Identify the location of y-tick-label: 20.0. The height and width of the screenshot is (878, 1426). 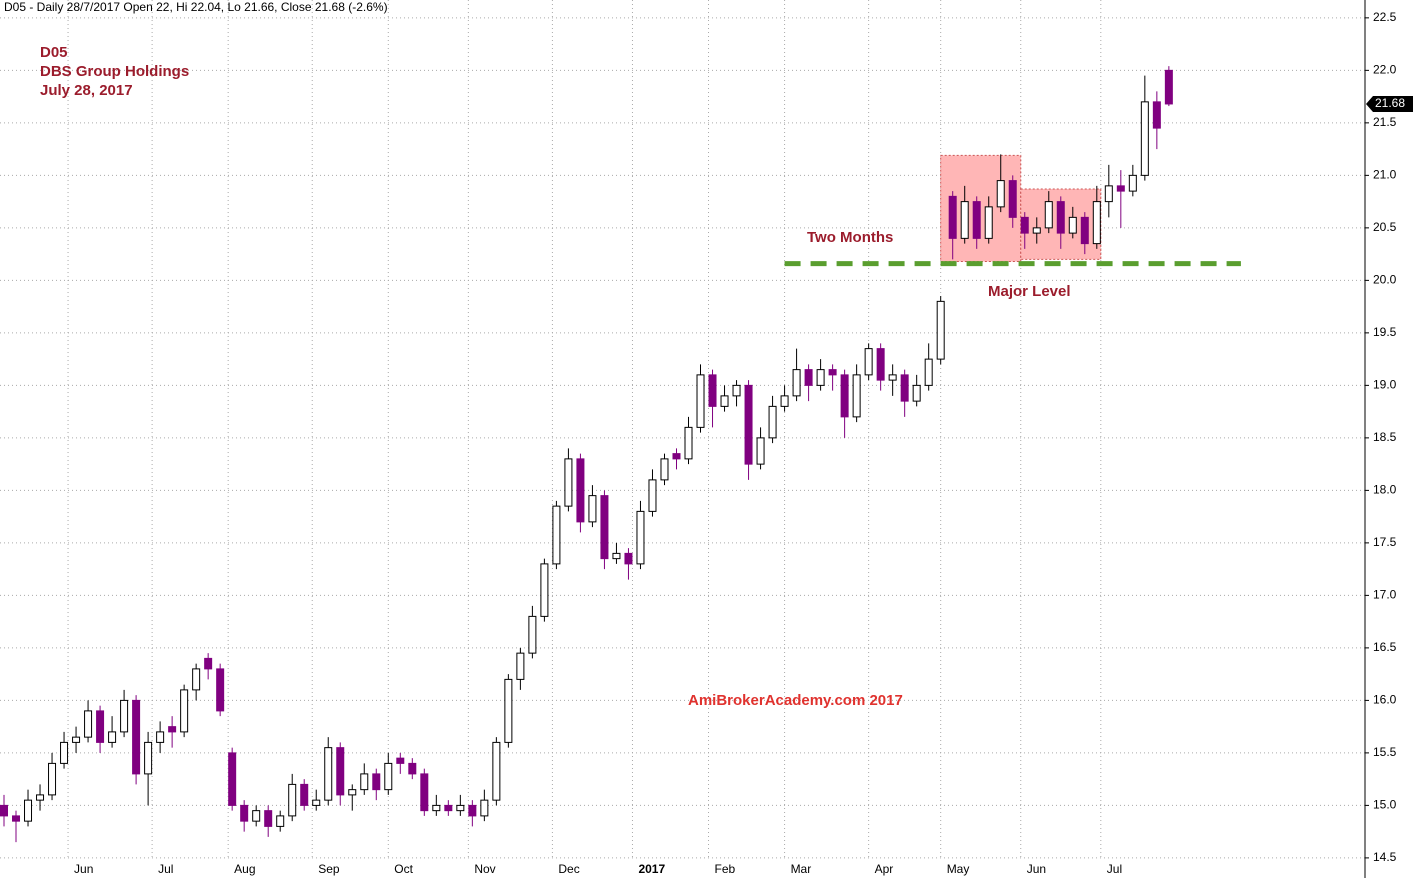
(1385, 280).